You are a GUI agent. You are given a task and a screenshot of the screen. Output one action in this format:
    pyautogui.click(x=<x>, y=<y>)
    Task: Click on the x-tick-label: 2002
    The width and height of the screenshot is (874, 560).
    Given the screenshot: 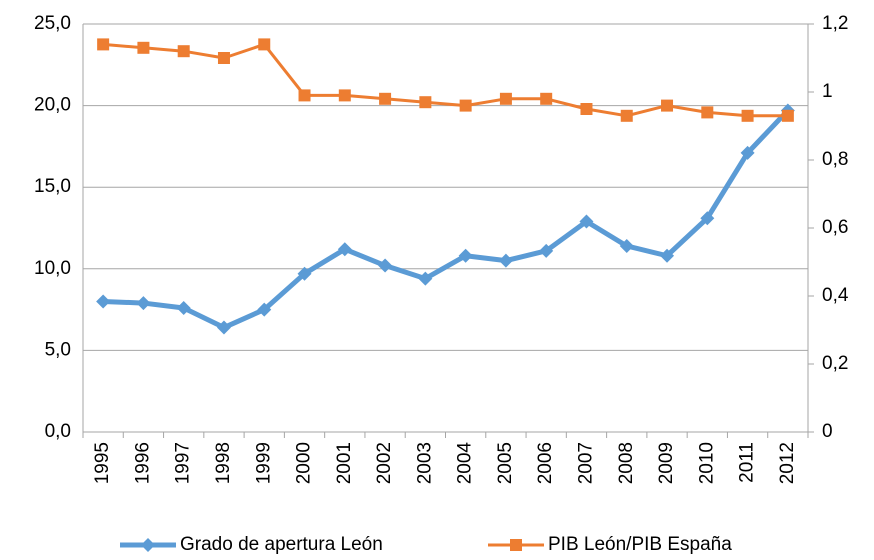 What is the action you would take?
    pyautogui.click(x=384, y=463)
    